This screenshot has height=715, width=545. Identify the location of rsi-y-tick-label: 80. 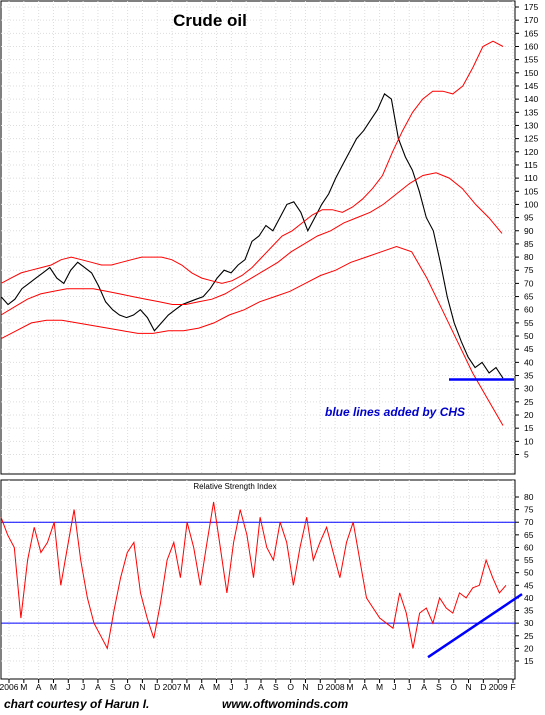
(529, 497).